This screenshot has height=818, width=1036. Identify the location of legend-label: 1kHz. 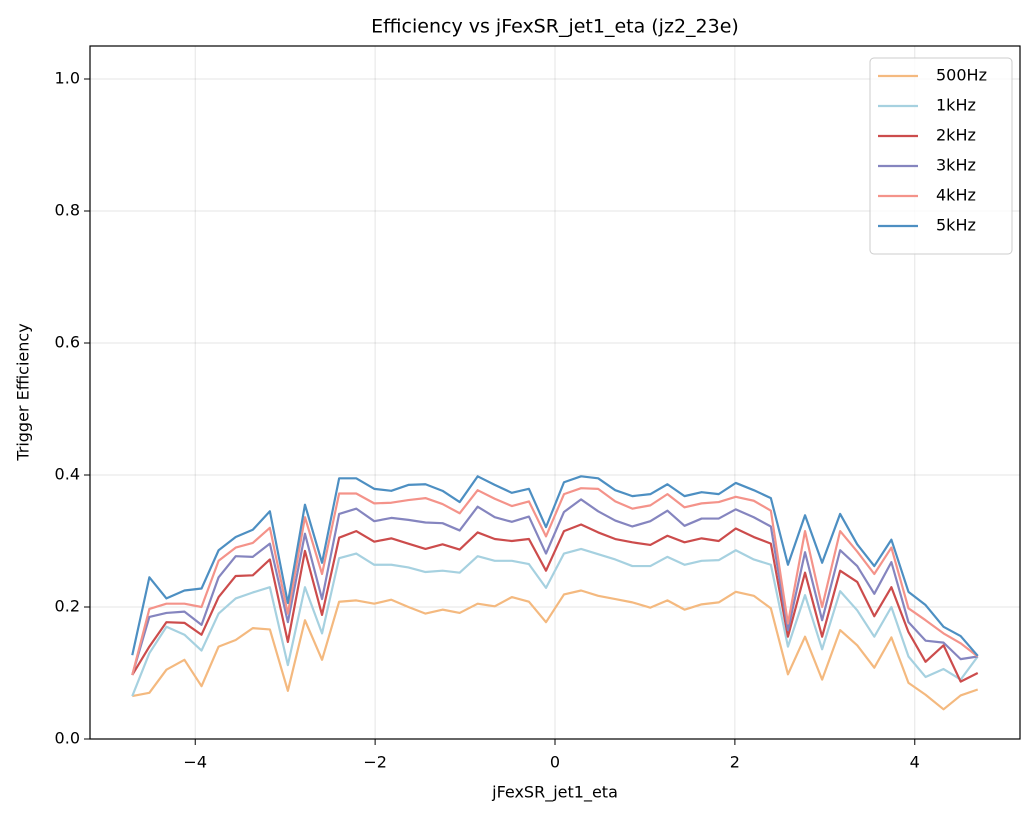
(956, 105).